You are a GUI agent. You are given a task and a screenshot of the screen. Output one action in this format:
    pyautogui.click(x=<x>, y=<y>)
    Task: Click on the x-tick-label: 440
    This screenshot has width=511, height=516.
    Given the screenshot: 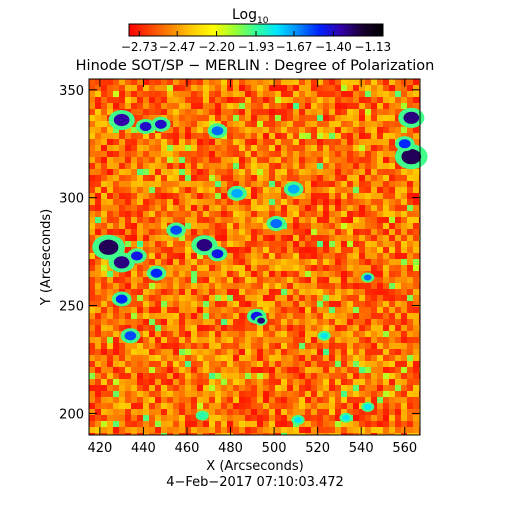 What is the action you would take?
    pyautogui.click(x=143, y=448)
    